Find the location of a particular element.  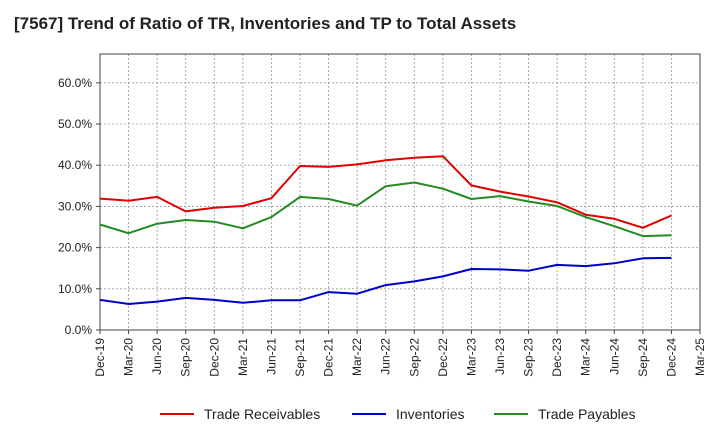

y-tick-label: 30.0% is located at coordinates (75, 206).